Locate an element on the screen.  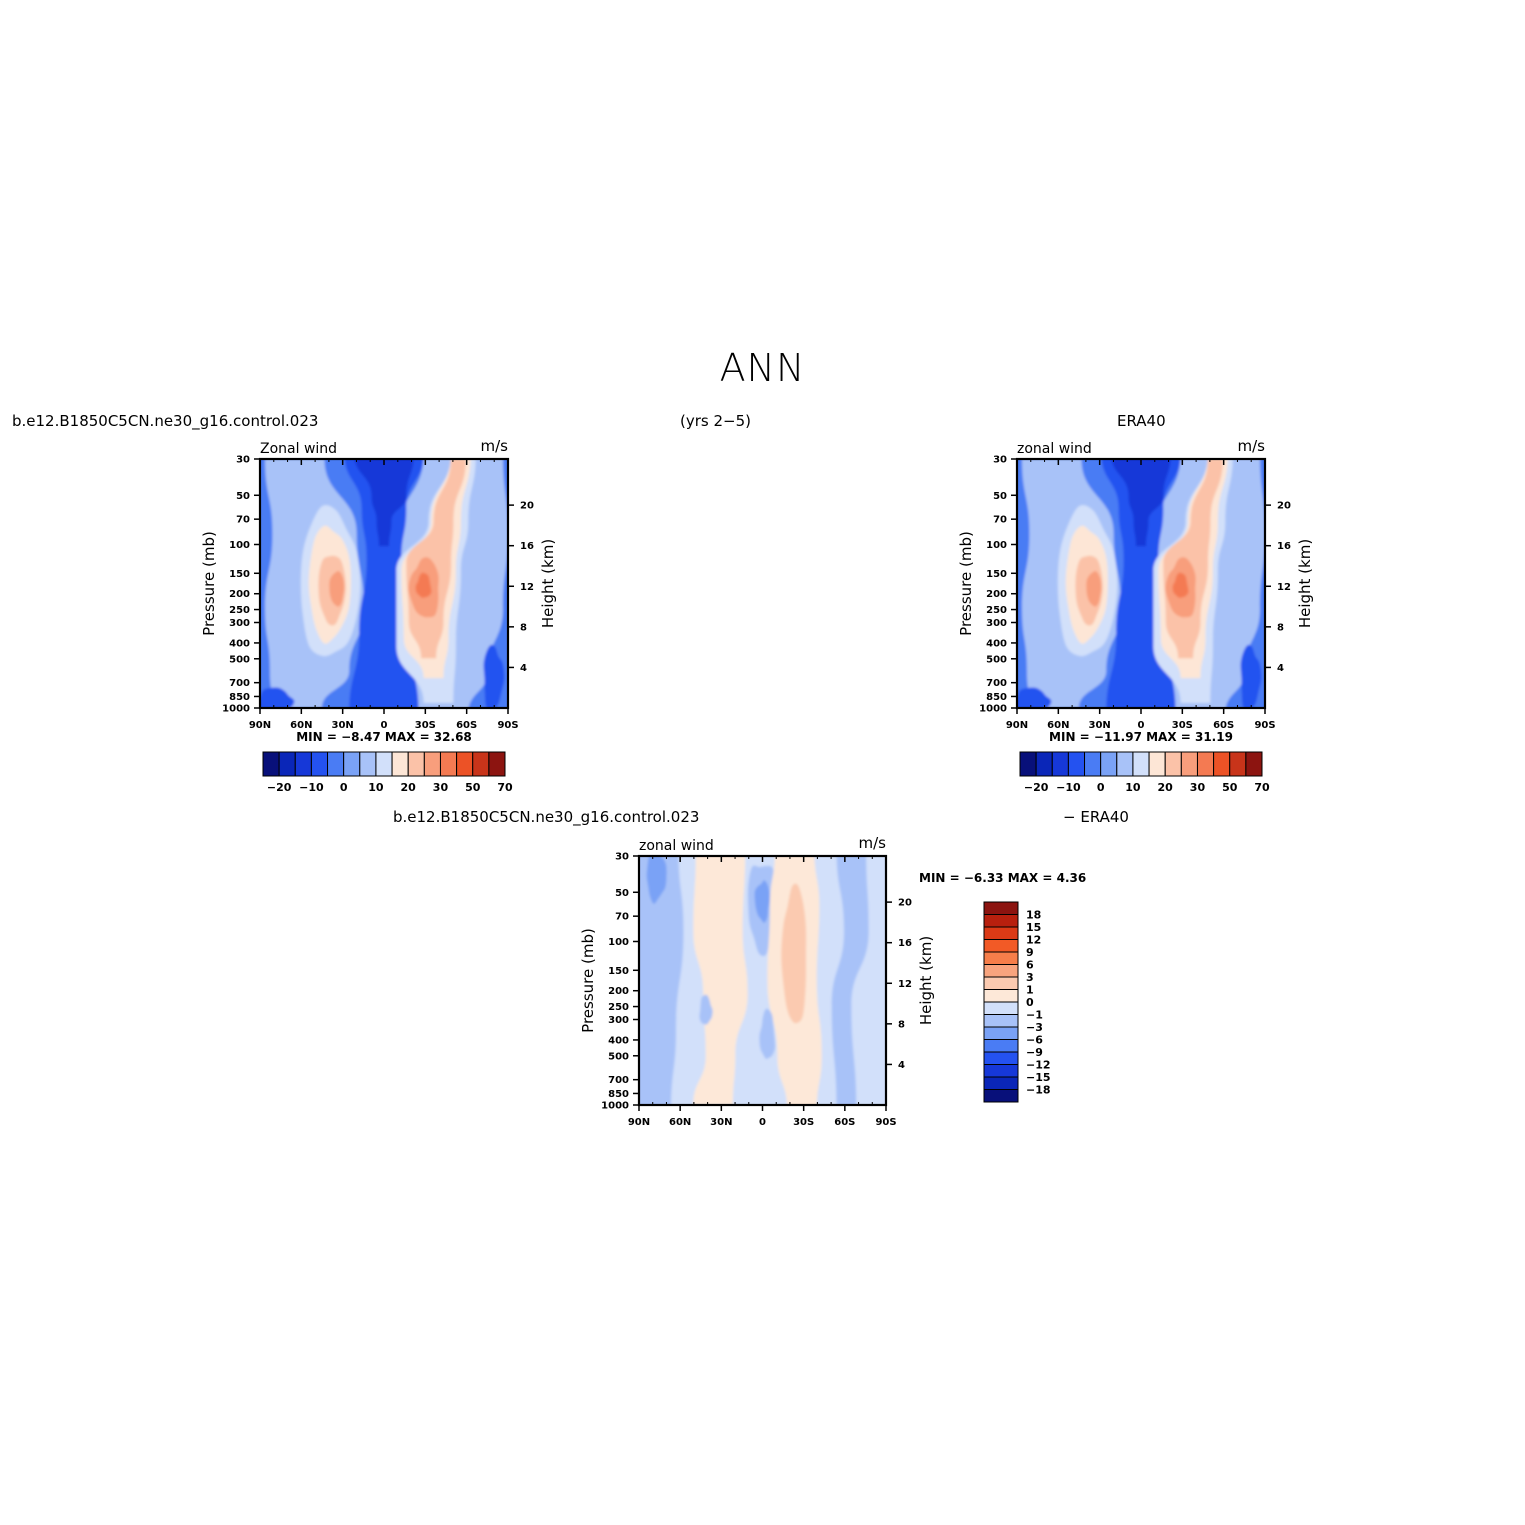
ytick-right-label: 20 is located at coordinates (527, 506).